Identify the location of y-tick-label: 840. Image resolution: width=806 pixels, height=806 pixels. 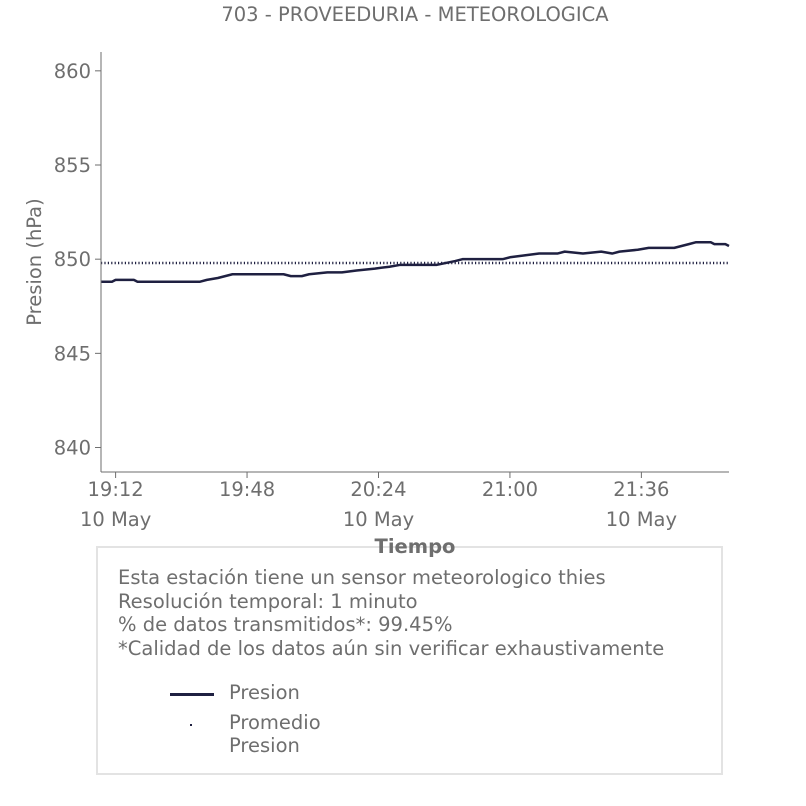
(72, 448).